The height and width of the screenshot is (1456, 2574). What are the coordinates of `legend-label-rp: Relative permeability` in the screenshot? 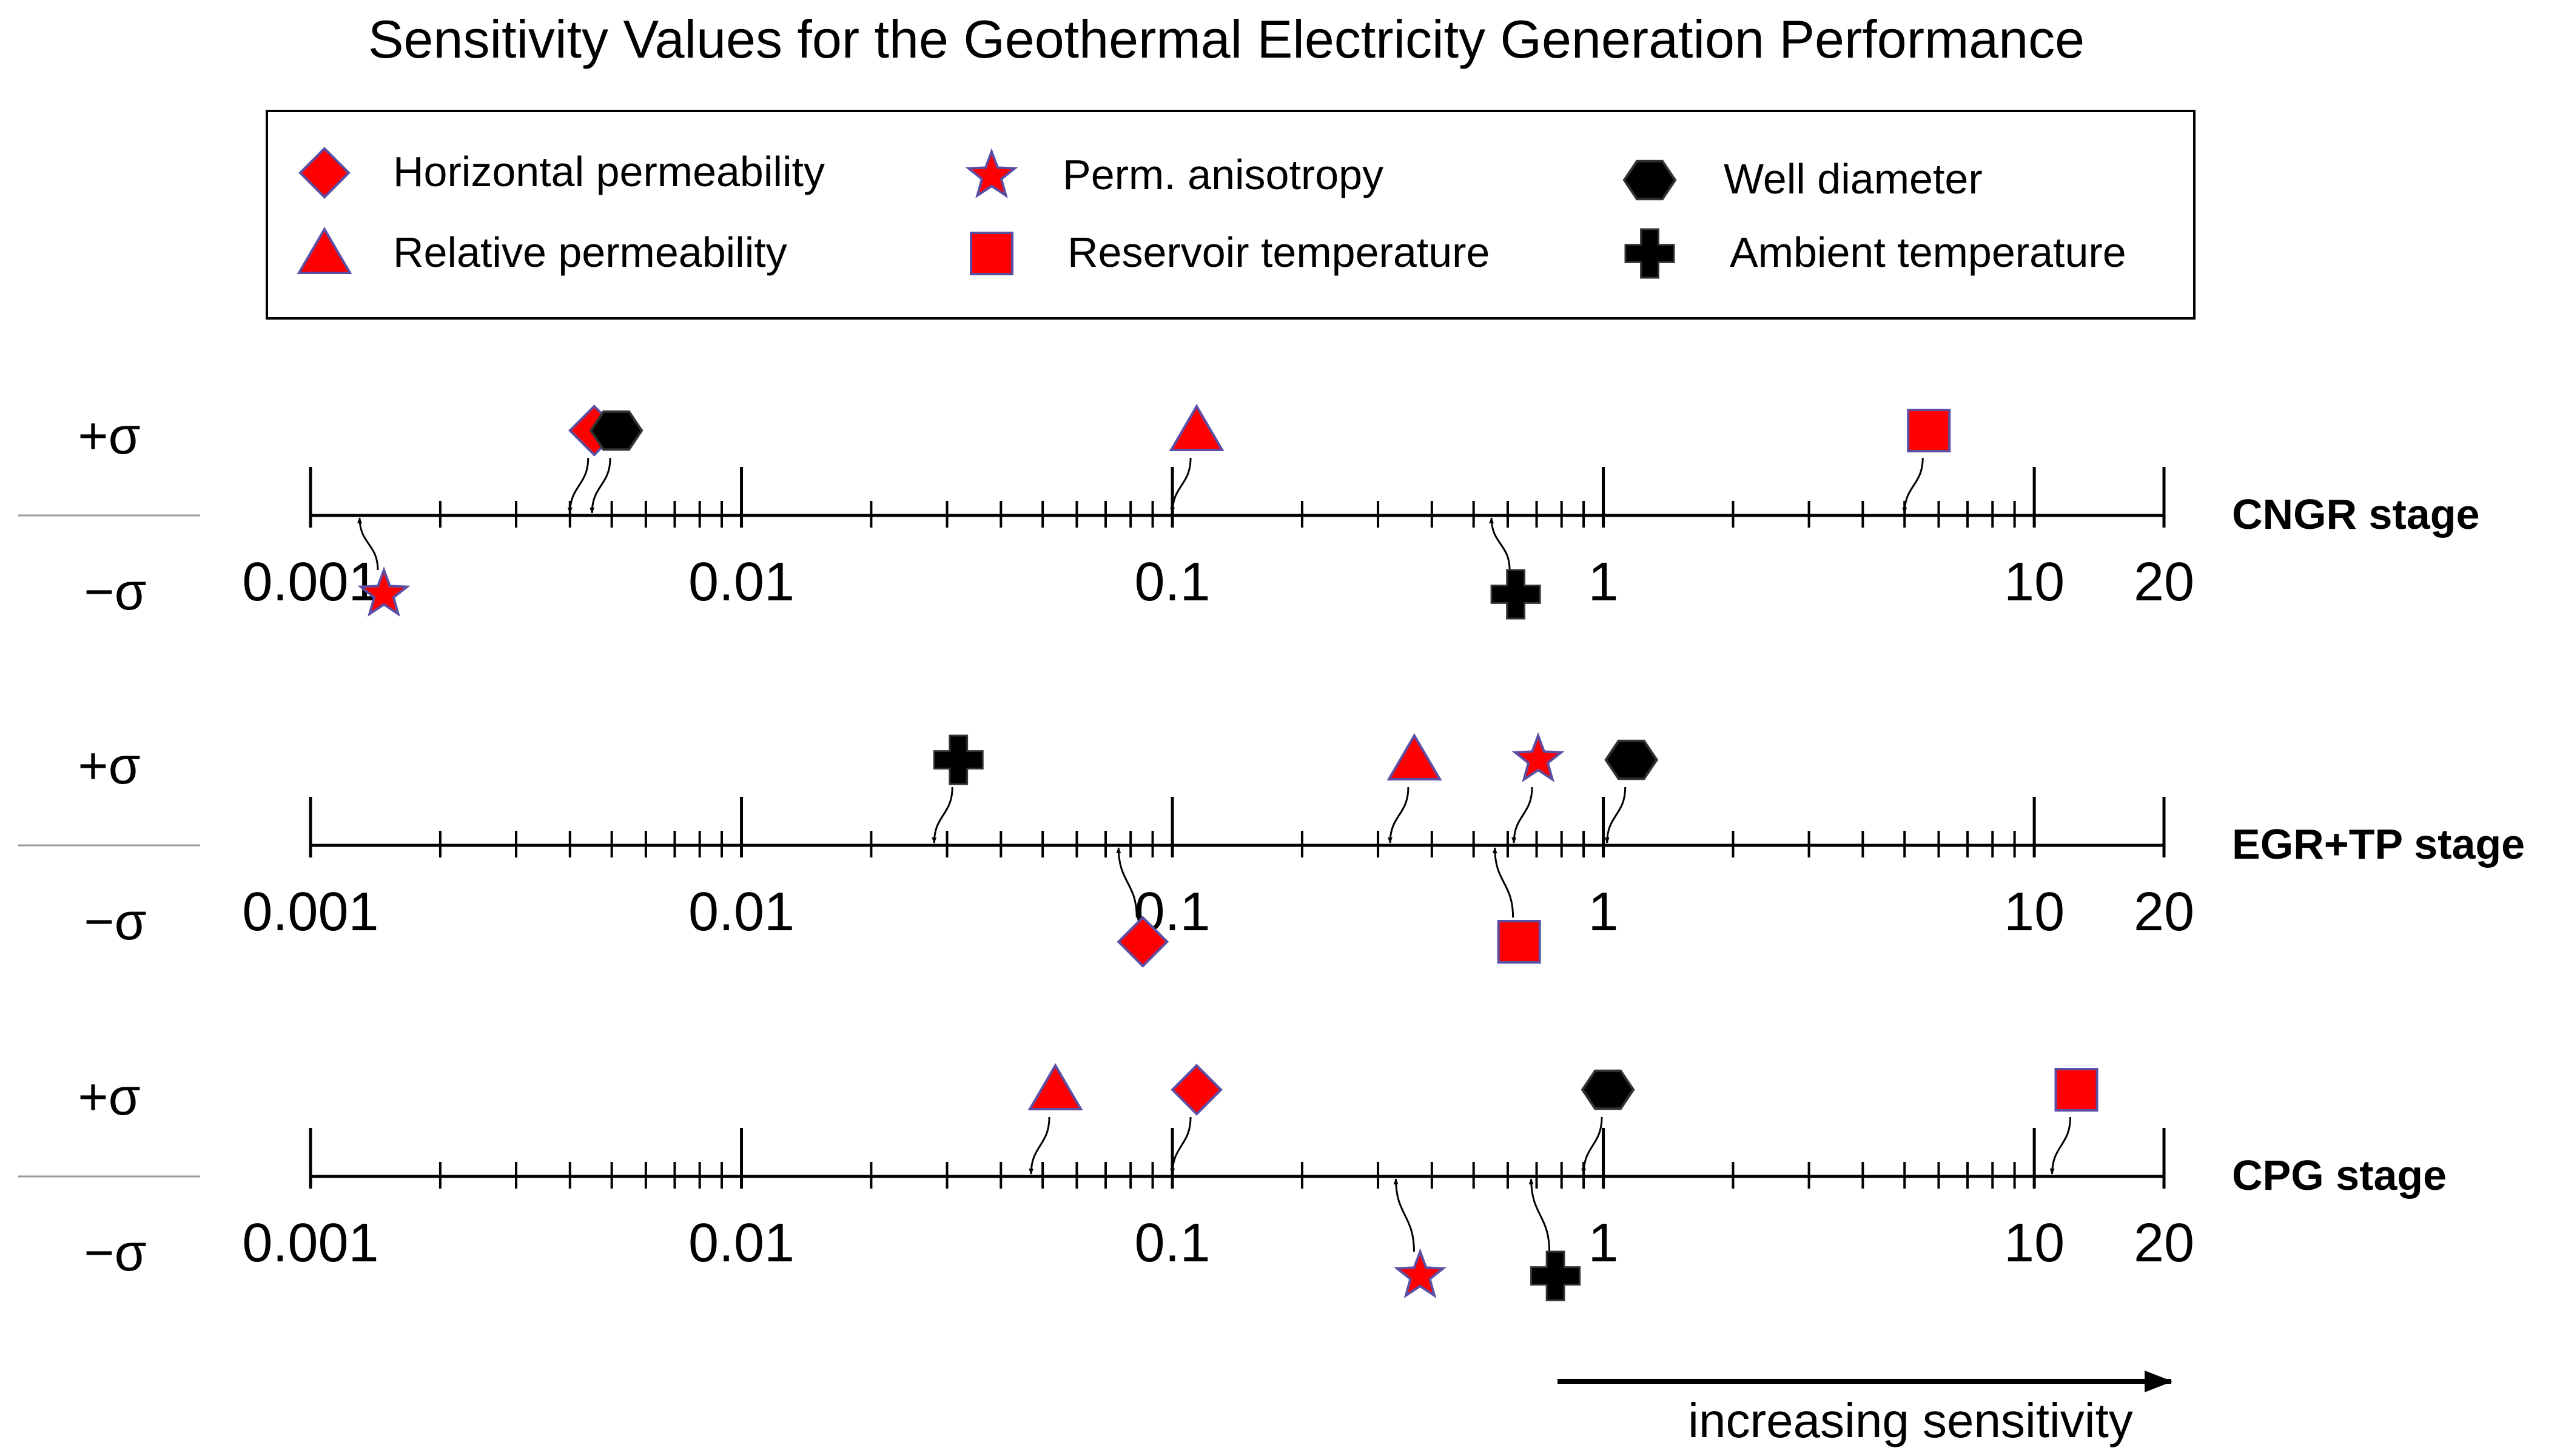 It's located at (590, 252).